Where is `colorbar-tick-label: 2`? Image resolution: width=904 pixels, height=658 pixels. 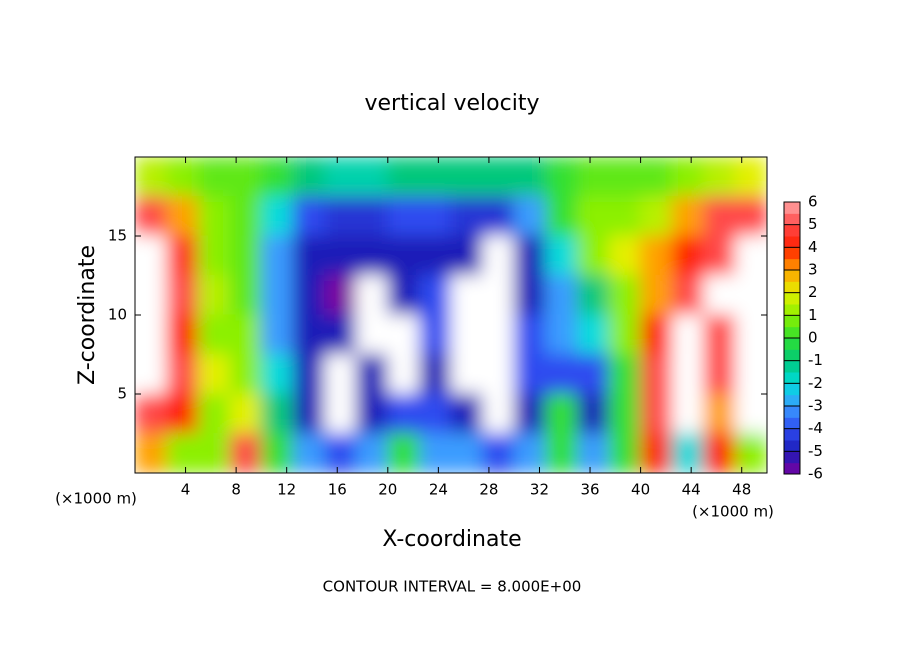
colorbar-tick-label: 2 is located at coordinates (813, 292).